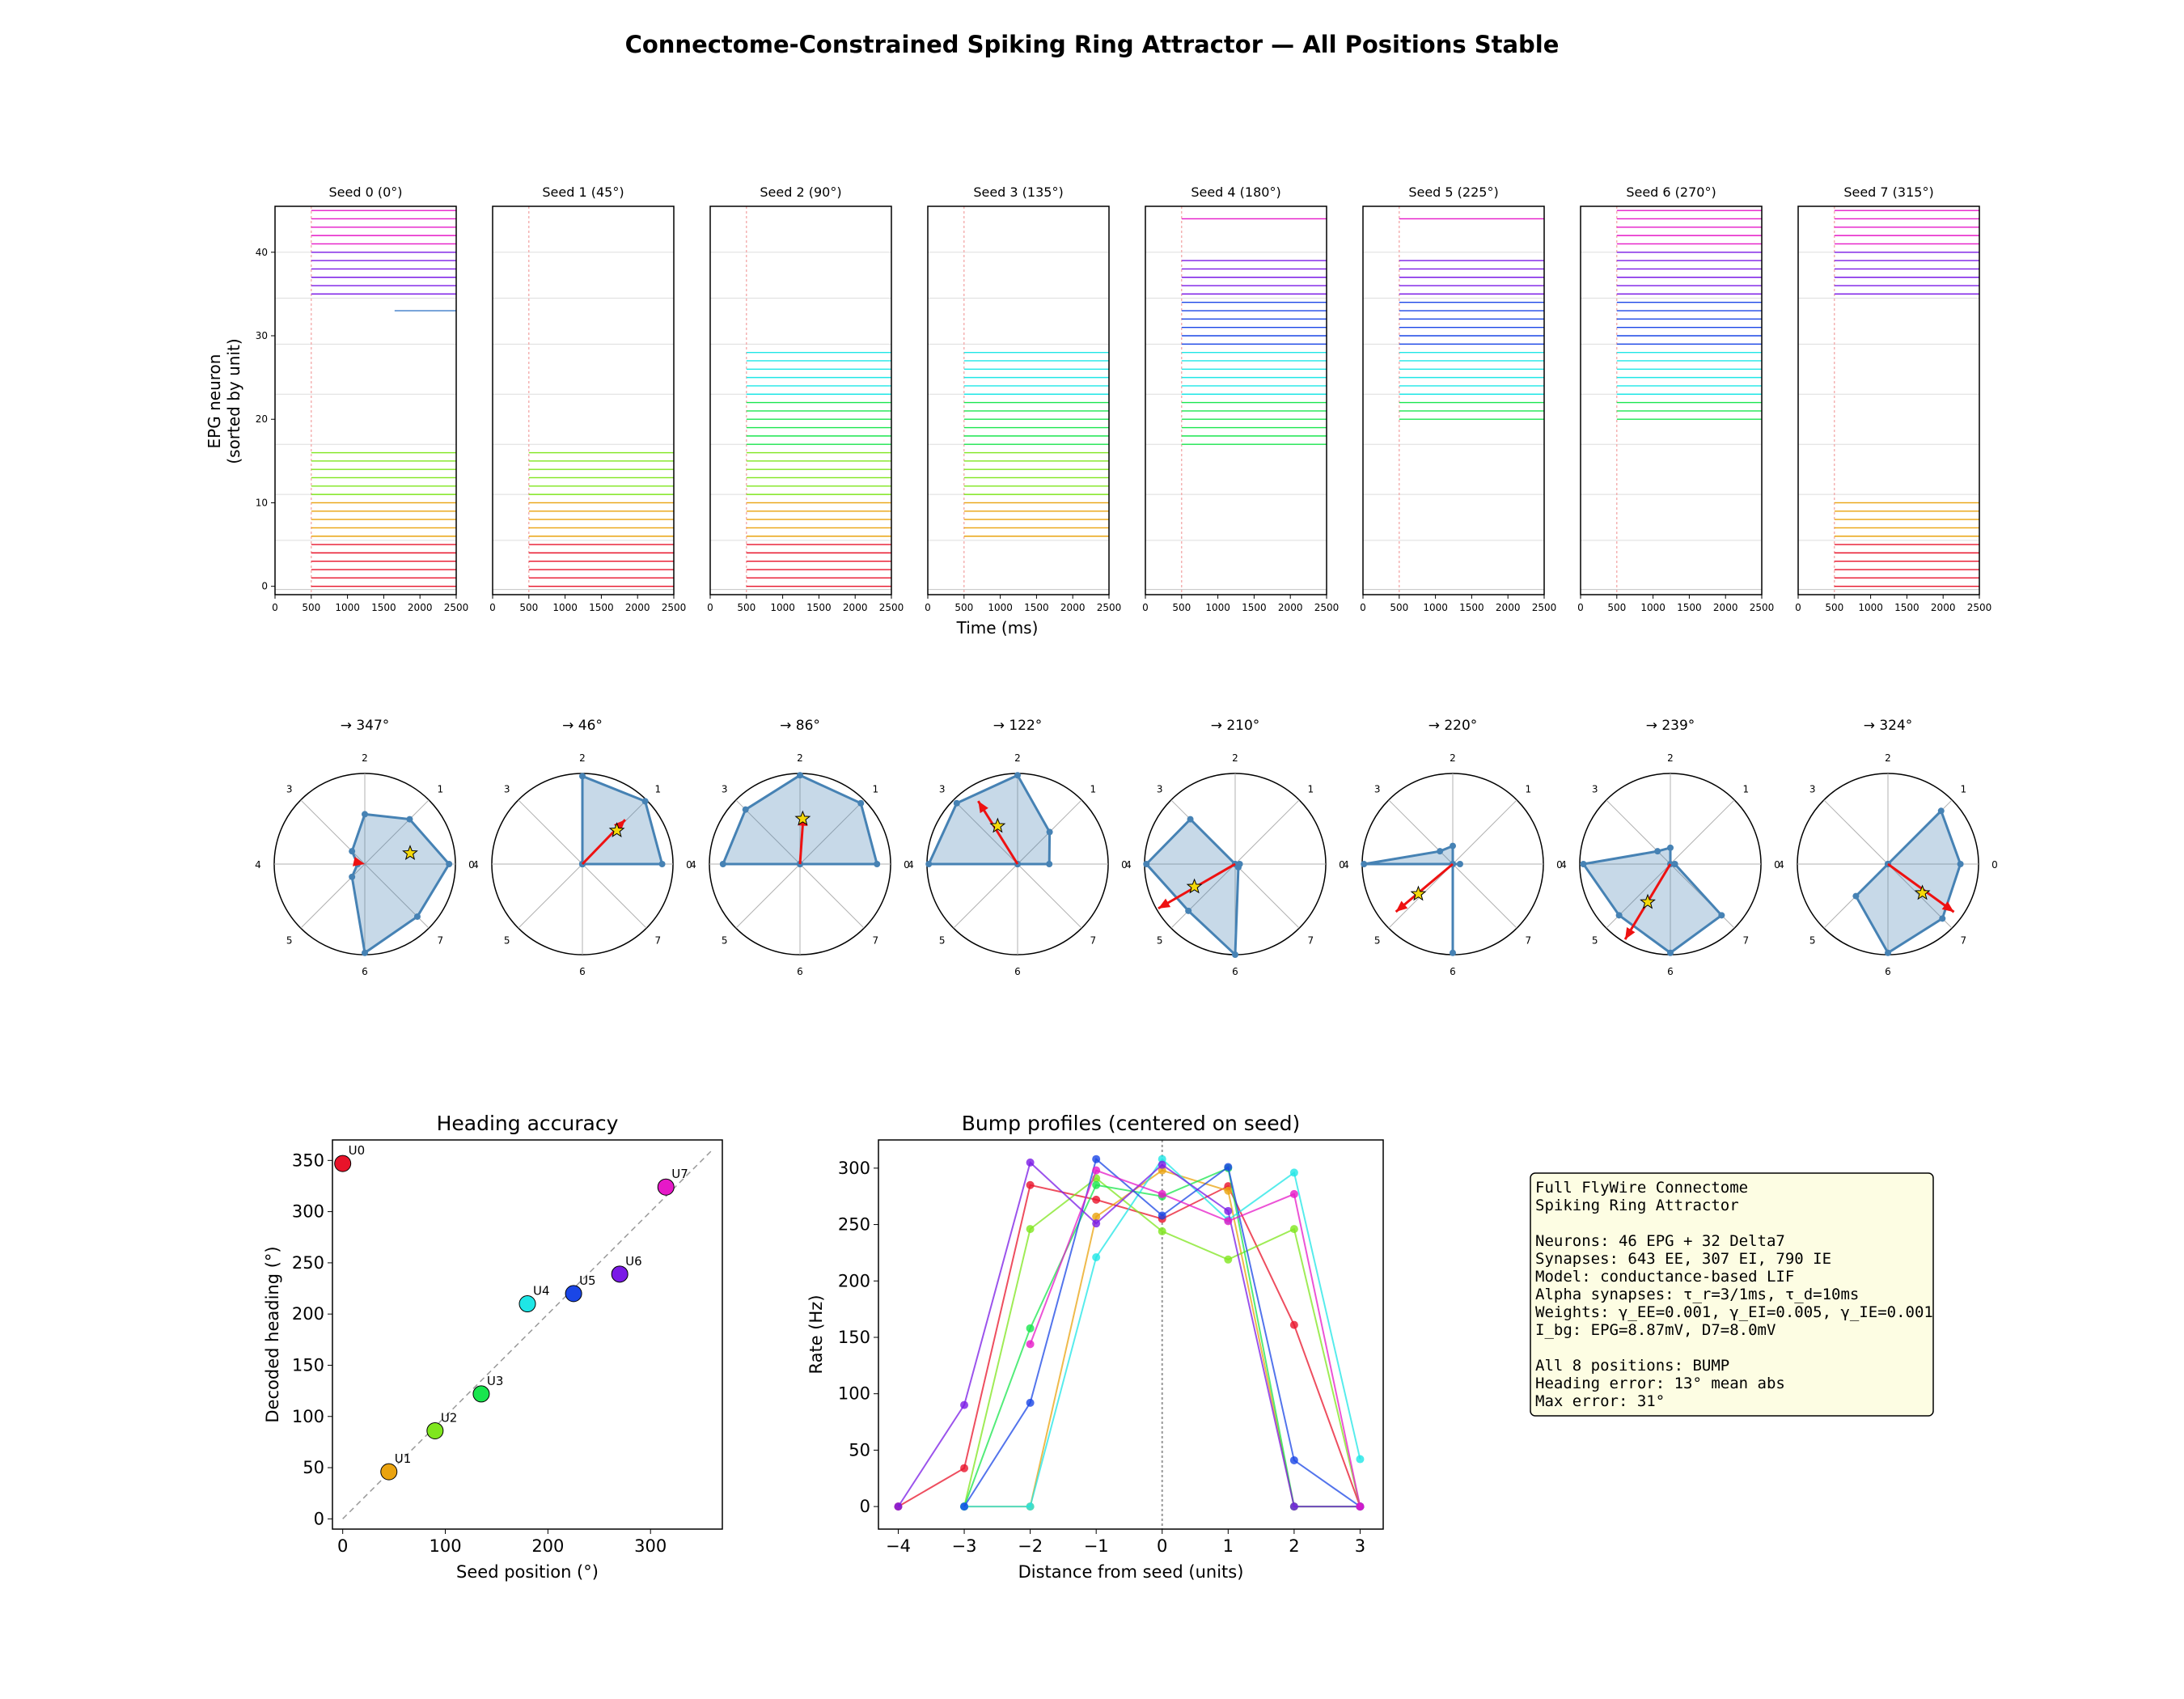 This screenshot has height=1699, width=2184. What do you see at coordinates (233, 401) in the screenshot?
I see `raster-ylabel-line: (sorted by unit)` at bounding box center [233, 401].